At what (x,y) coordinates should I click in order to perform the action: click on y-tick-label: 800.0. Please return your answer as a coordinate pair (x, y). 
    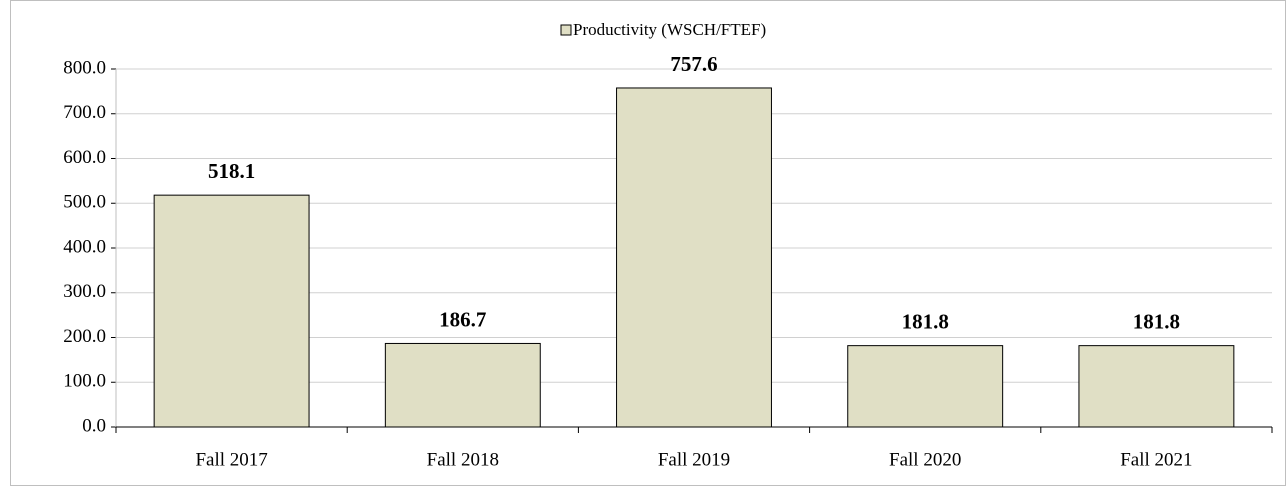
    Looking at the image, I should click on (84, 67).